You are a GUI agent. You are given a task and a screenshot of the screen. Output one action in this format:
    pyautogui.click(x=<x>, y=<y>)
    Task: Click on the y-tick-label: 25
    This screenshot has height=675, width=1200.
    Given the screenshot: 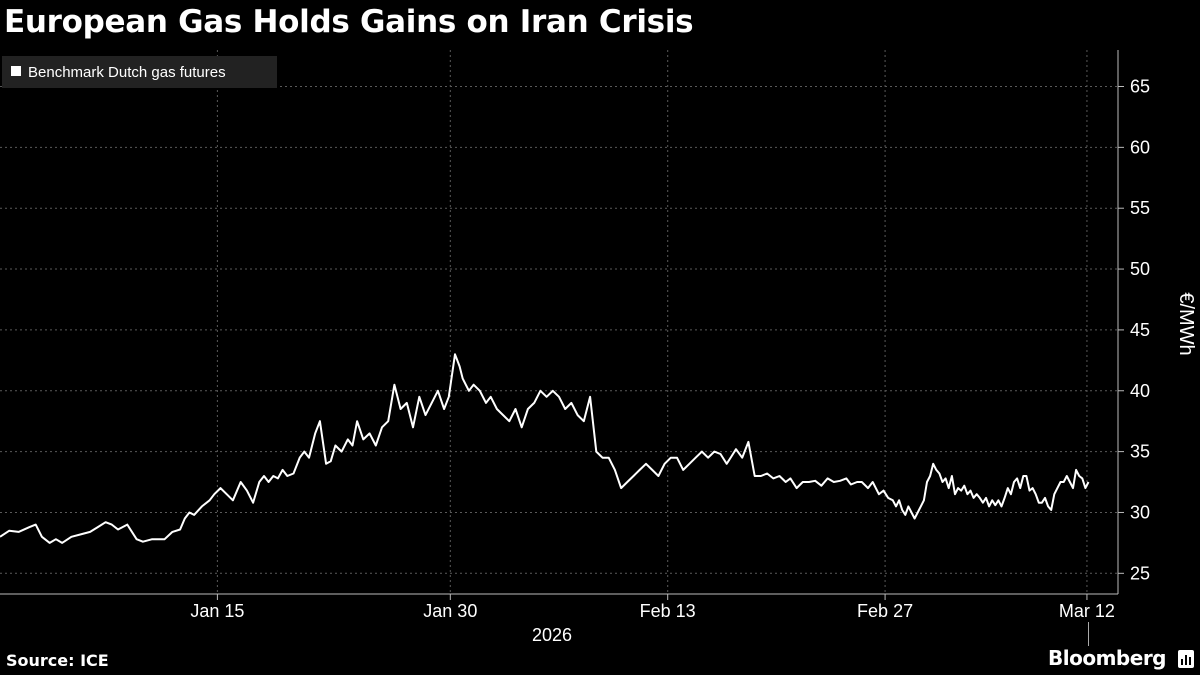 What is the action you would take?
    pyautogui.click(x=1140, y=573)
    